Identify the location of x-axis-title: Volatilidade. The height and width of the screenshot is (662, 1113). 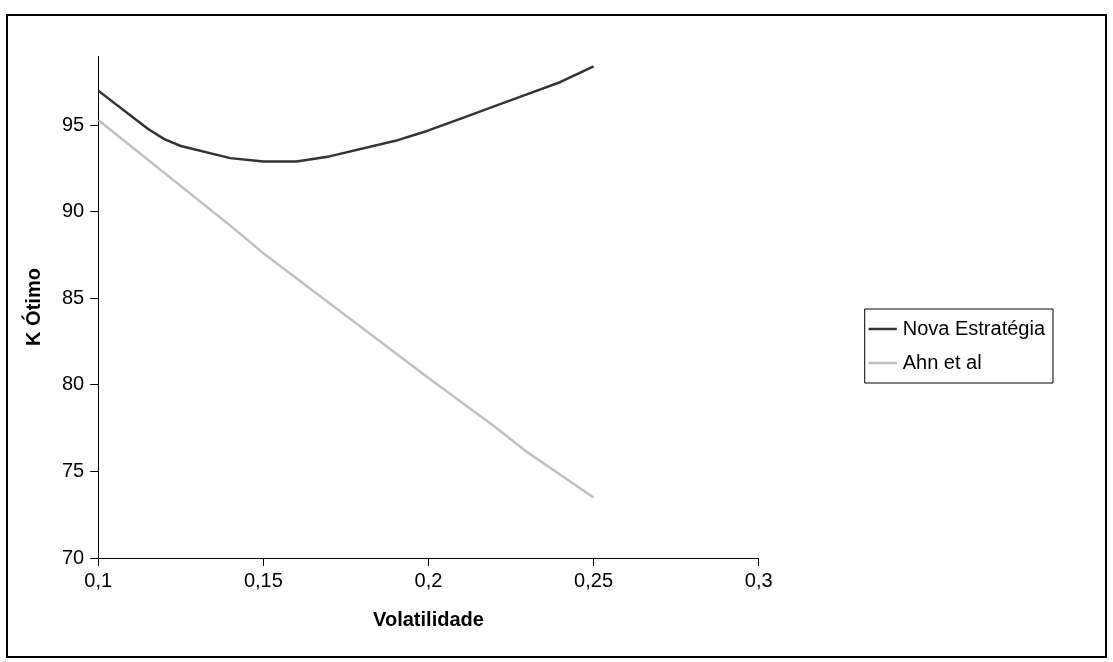
(428, 618).